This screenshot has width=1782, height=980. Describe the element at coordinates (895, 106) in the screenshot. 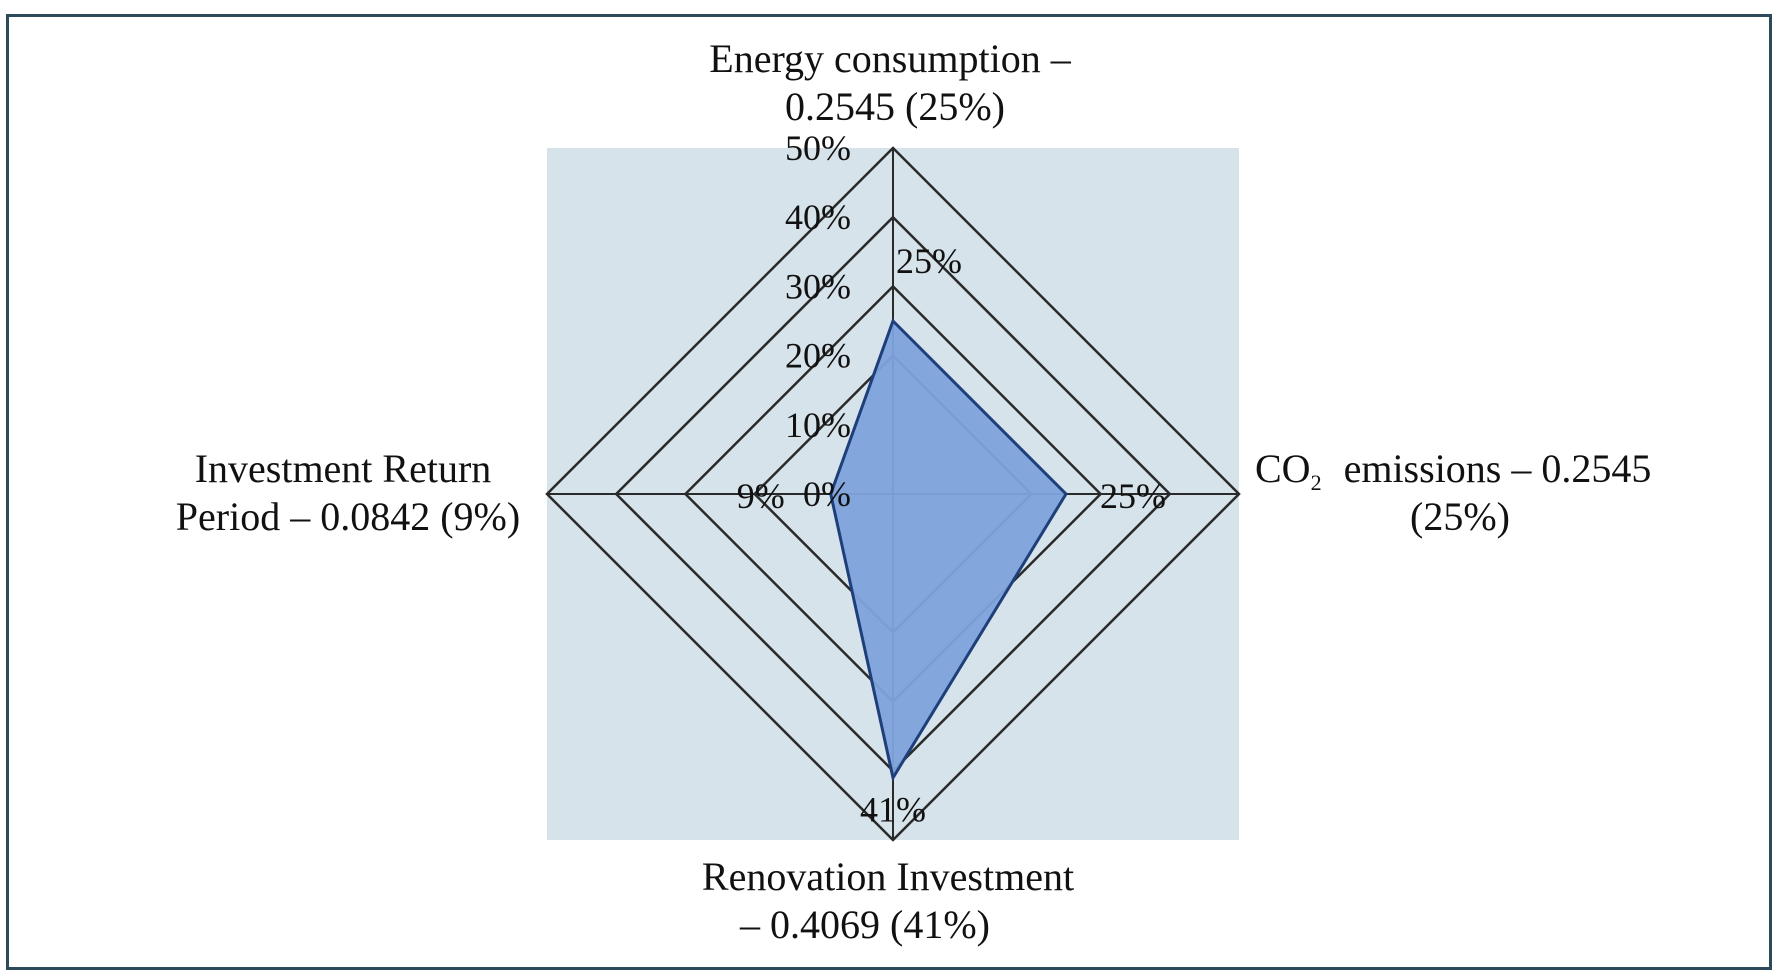

I see `axis-label-energy-line2: 0.2545 (25%)` at that location.